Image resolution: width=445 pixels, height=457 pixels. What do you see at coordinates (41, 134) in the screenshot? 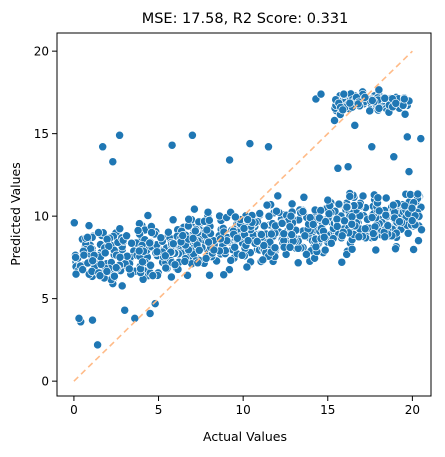
I see `y-tick-label: 15` at bounding box center [41, 134].